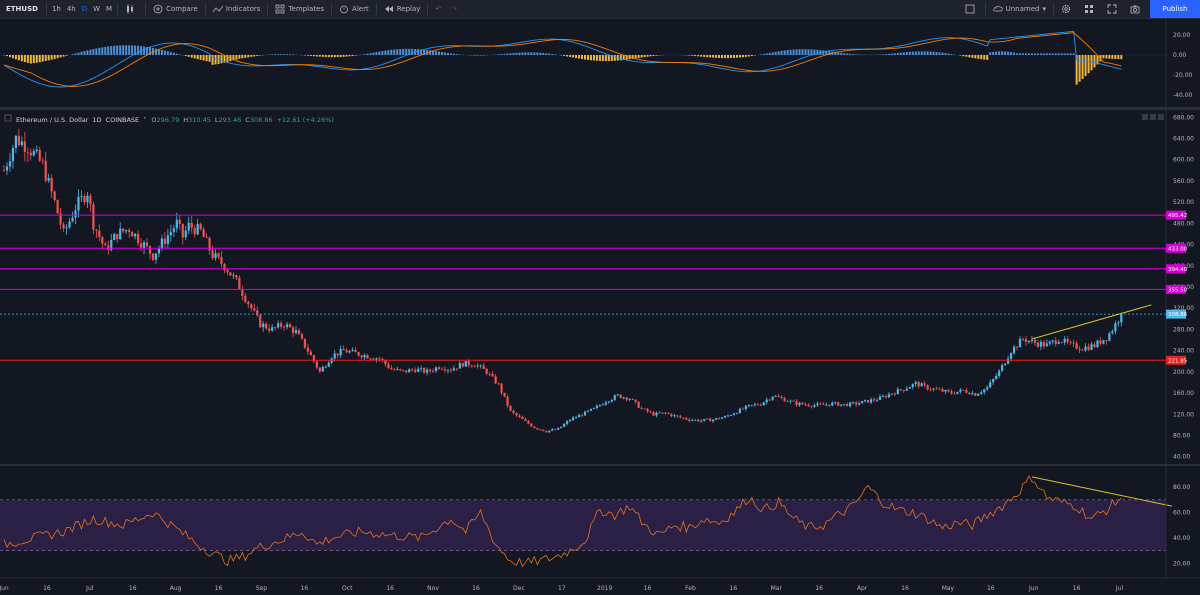 Image resolution: width=1200 pixels, height=595 pixels. What do you see at coordinates (56, 9) in the screenshot?
I see `interval-1h: 1h` at bounding box center [56, 9].